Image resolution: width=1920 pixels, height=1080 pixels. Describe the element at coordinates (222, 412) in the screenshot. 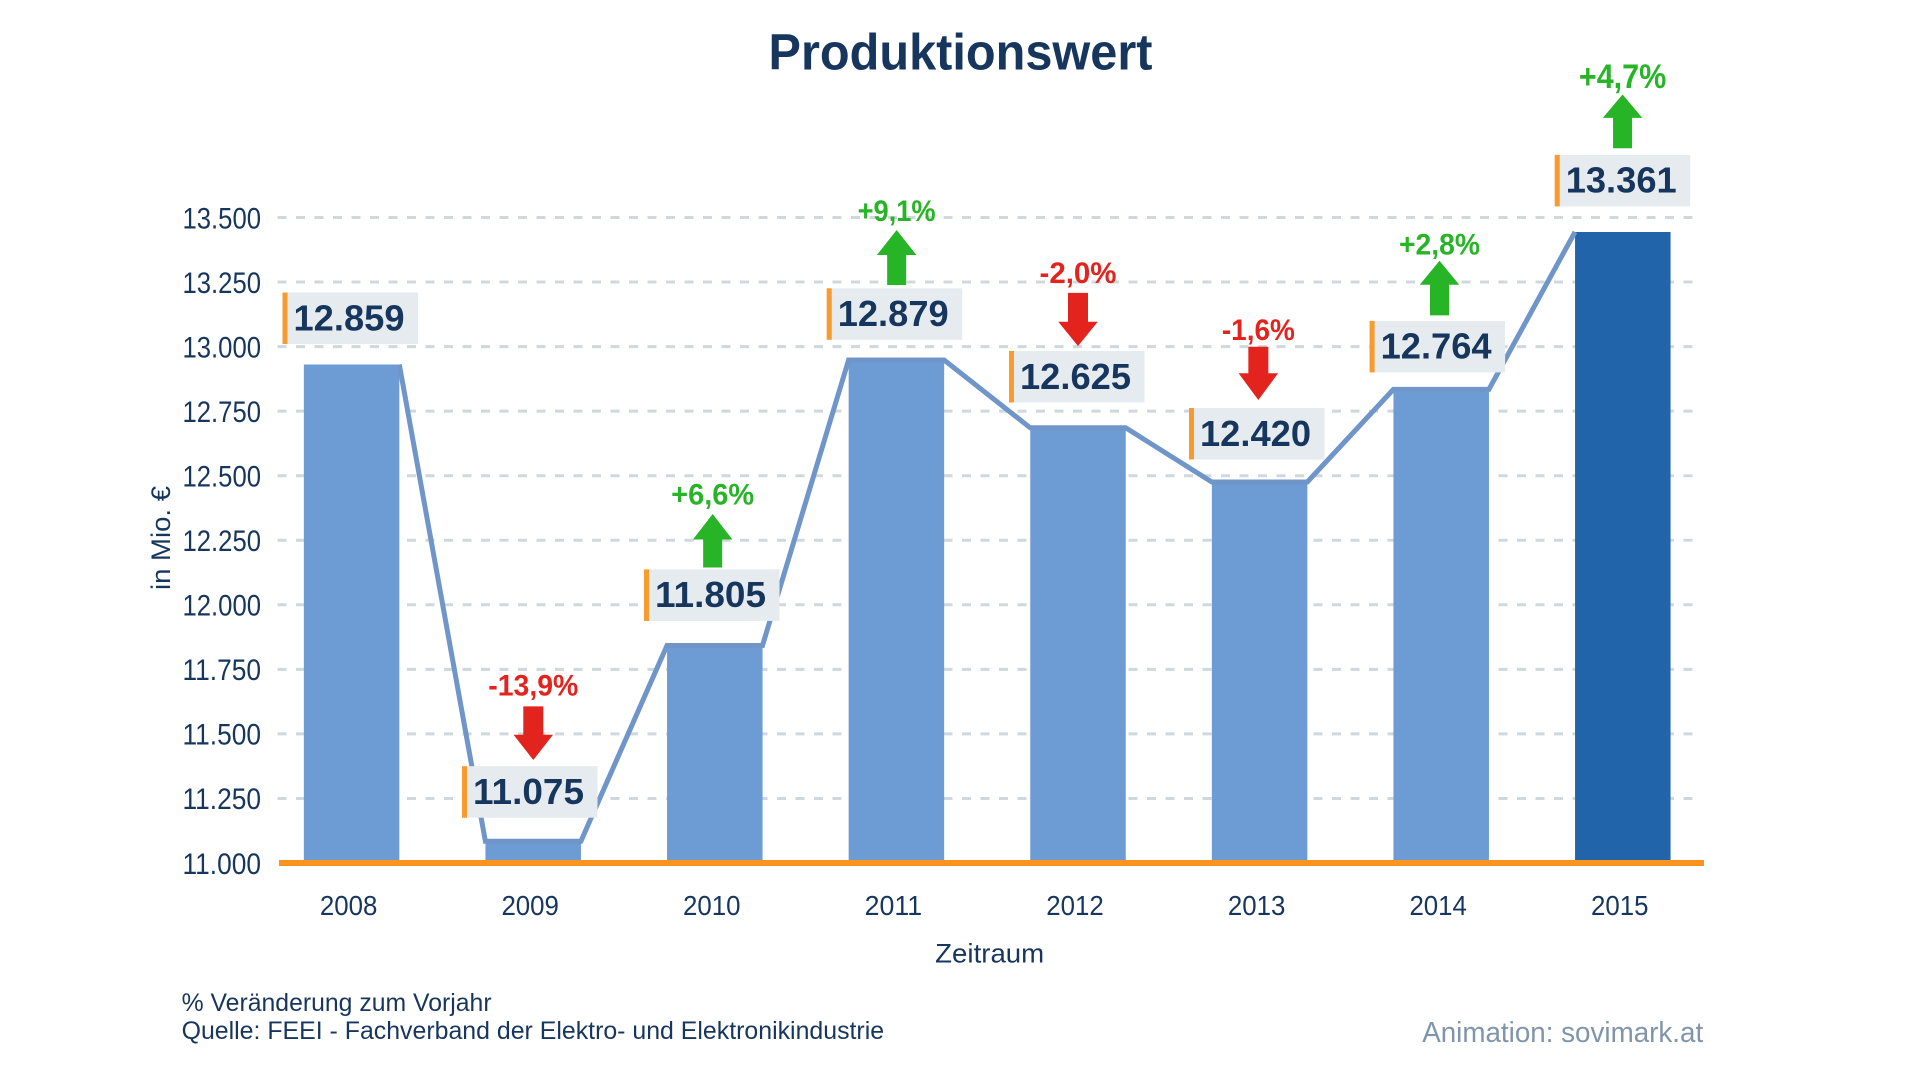

I see `svg-text: 12.750` at that location.